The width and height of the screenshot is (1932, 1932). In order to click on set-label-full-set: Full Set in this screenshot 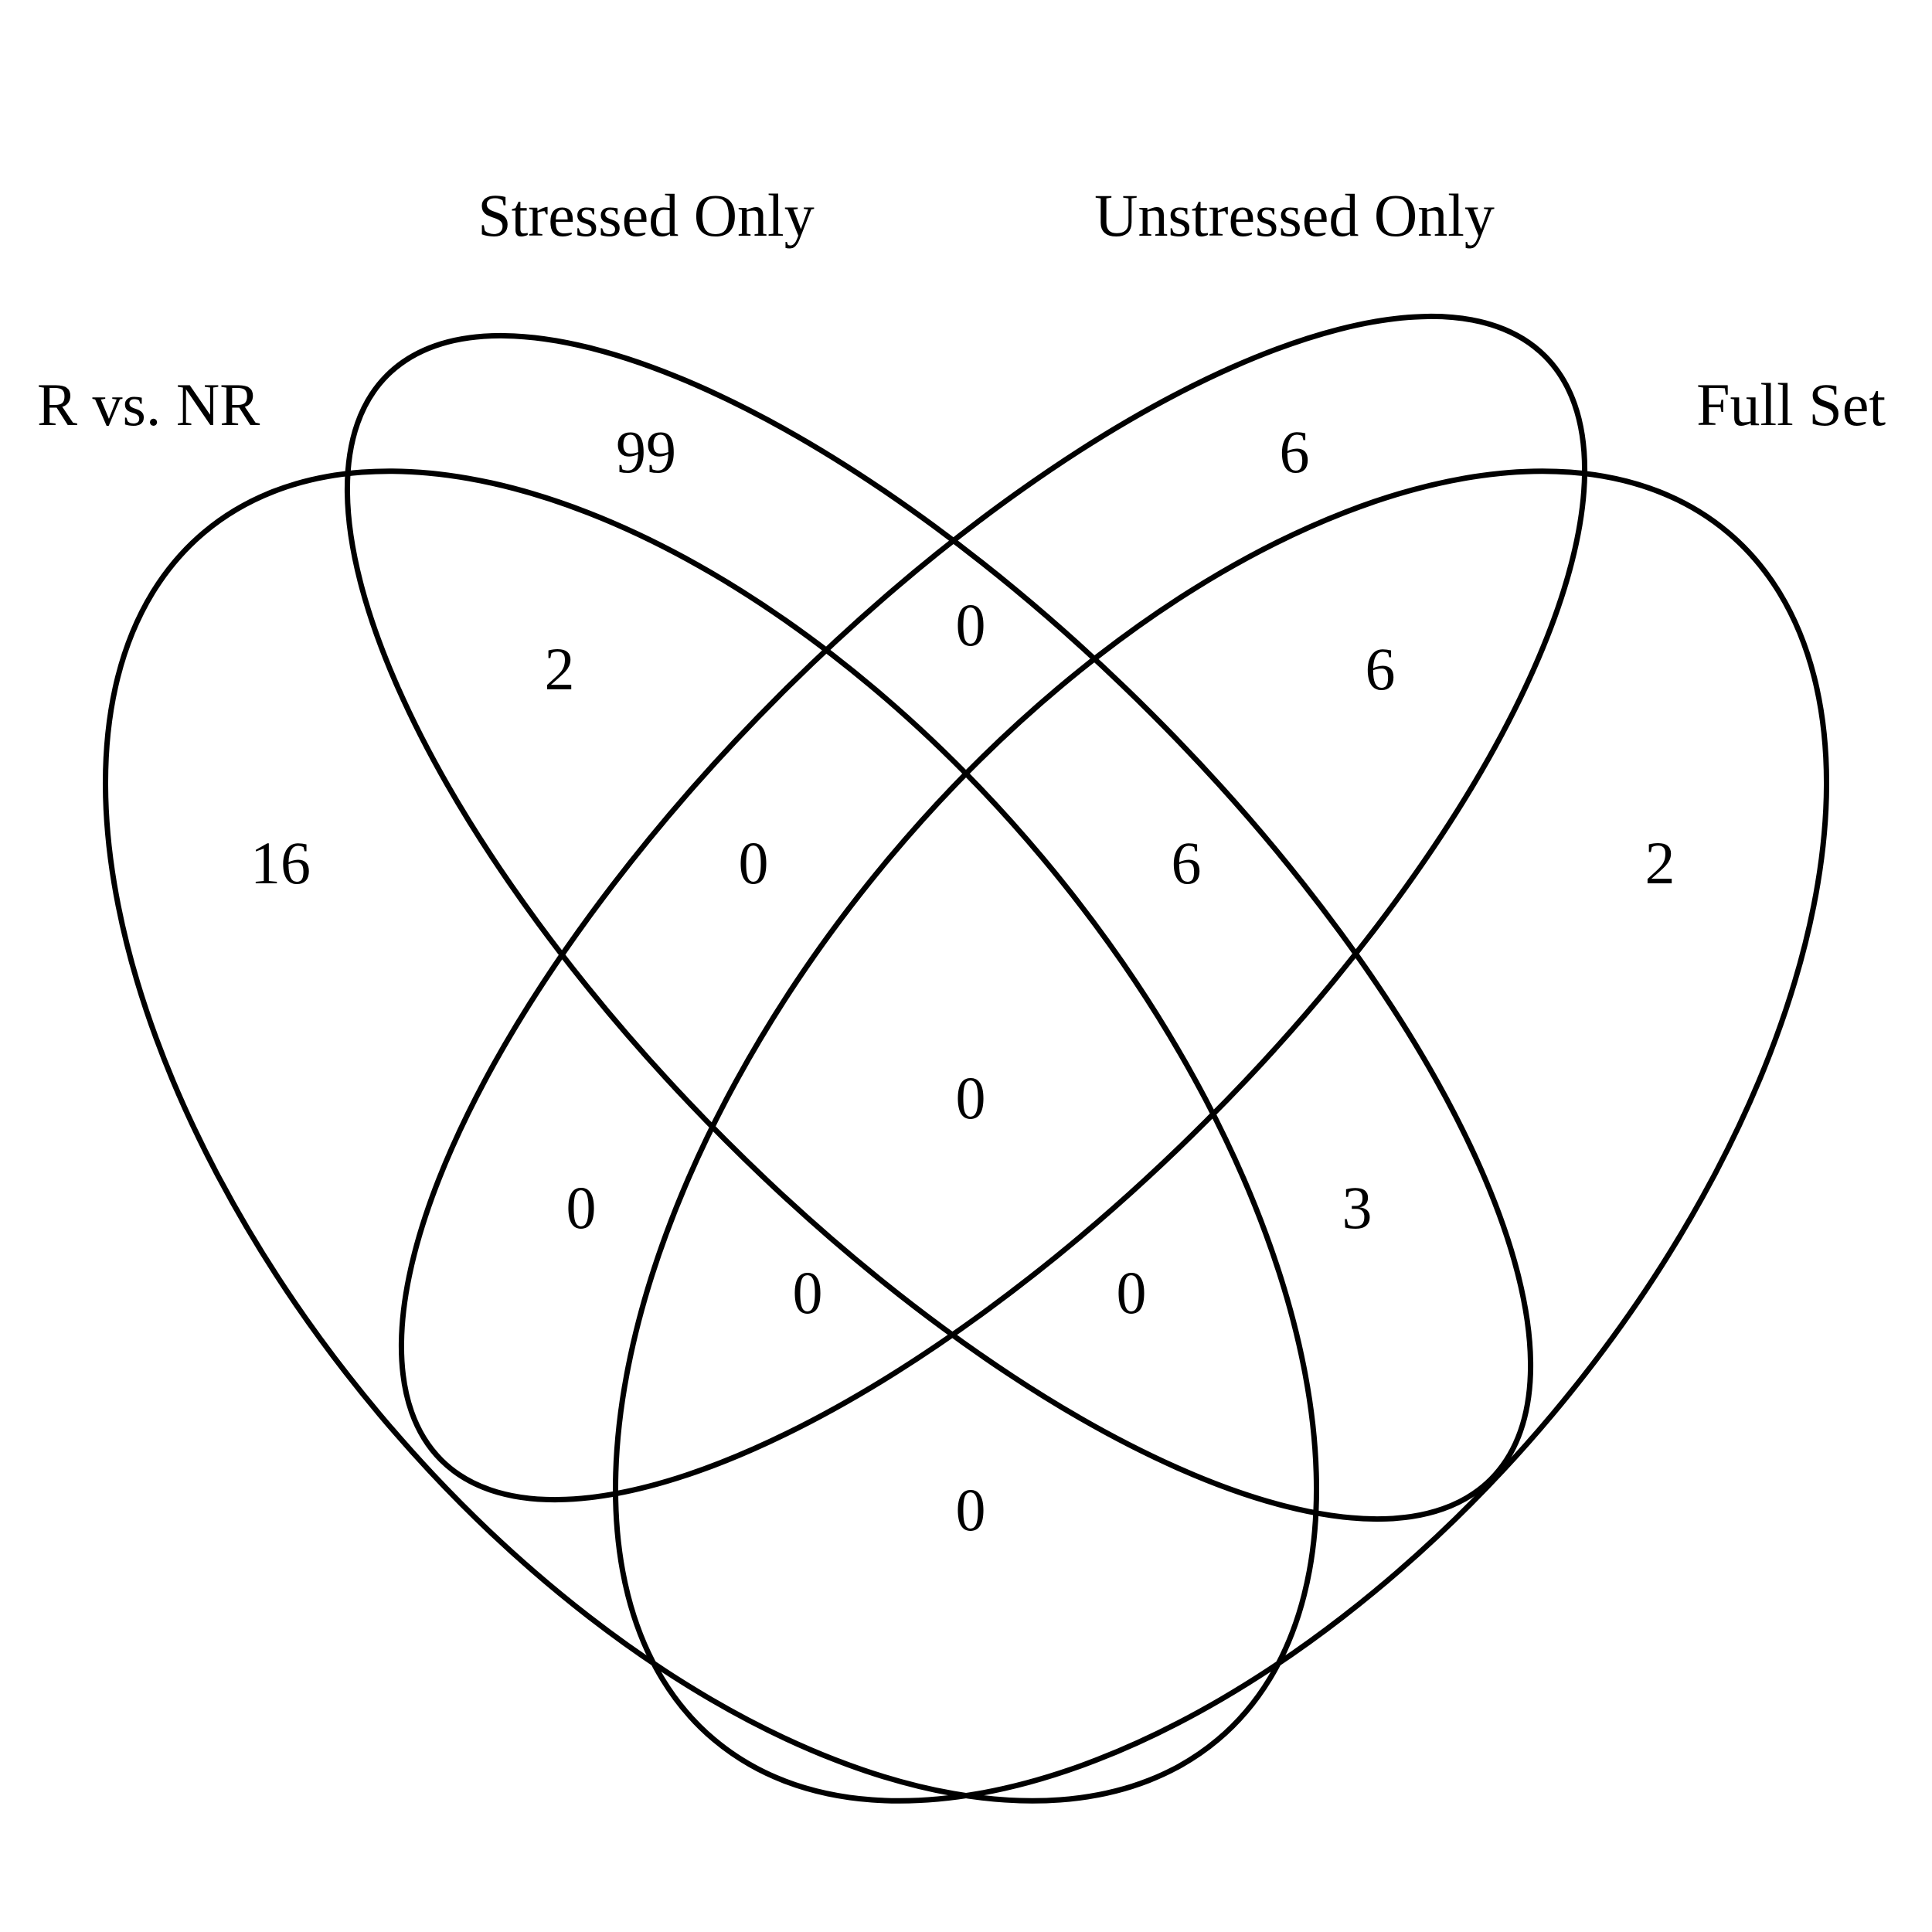, I will do `click(1791, 404)`.